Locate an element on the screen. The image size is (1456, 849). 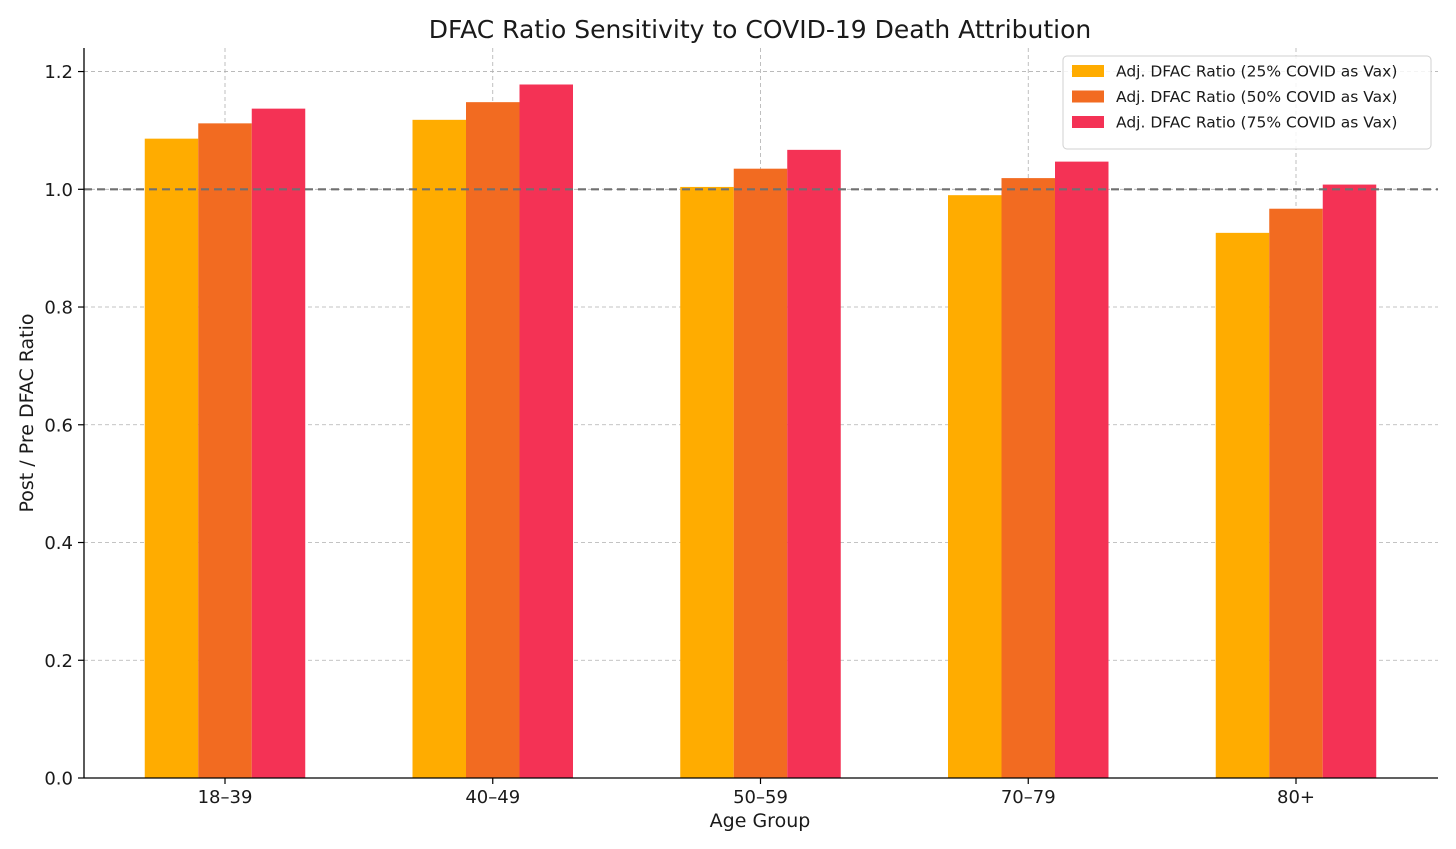
y-tick-label: 1.2 is located at coordinates (58, 72).